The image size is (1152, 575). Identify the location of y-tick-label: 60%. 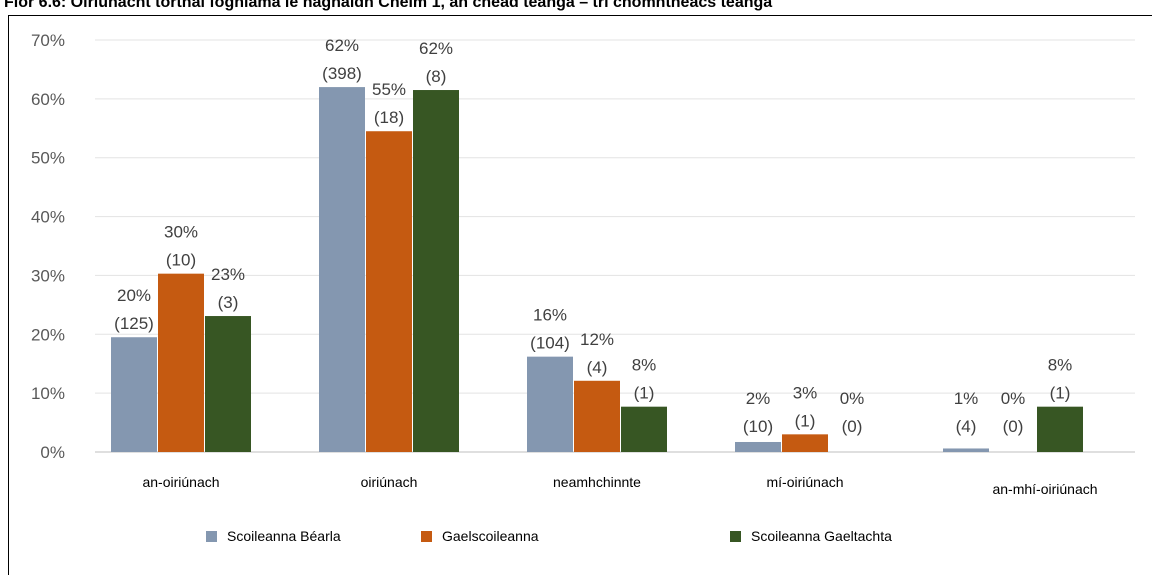
(48, 99).